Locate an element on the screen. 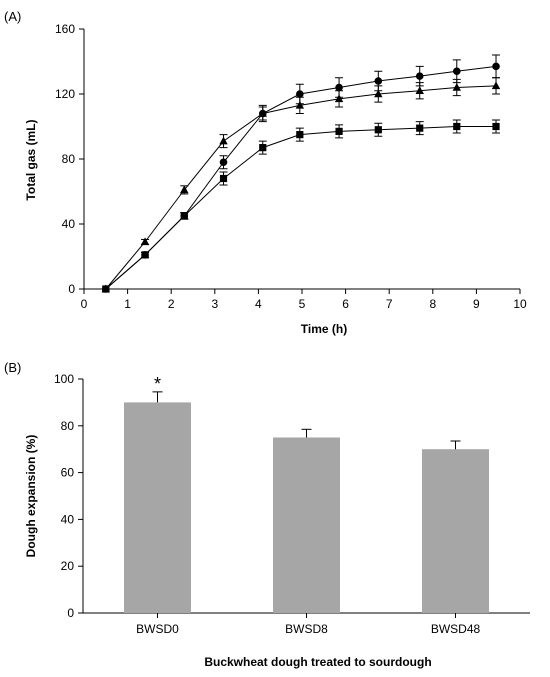 The width and height of the screenshot is (550, 677). category-label: BWSD48 is located at coordinates (456, 629).